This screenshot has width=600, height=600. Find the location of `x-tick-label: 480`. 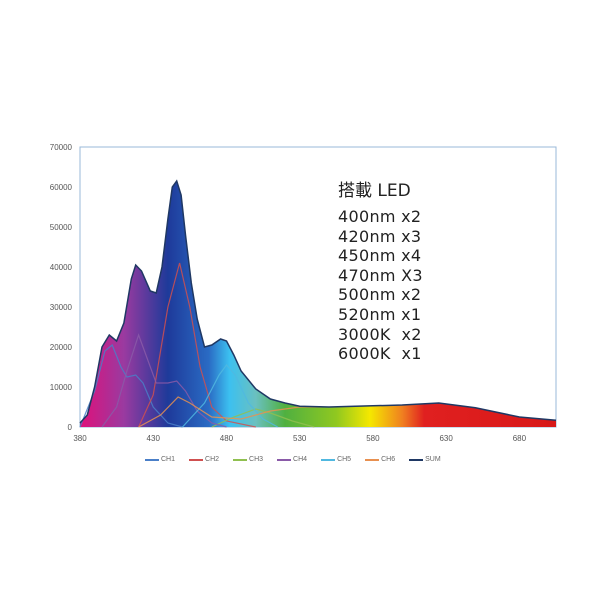

x-tick-label: 480 is located at coordinates (227, 438).